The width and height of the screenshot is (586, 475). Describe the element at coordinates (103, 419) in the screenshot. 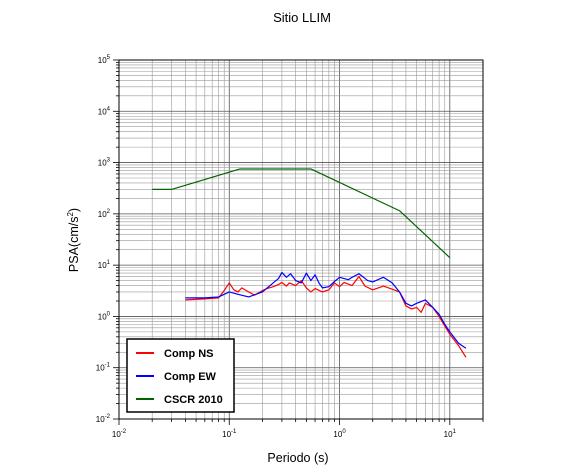

I see `y-tick-label: 10⁻²` at that location.